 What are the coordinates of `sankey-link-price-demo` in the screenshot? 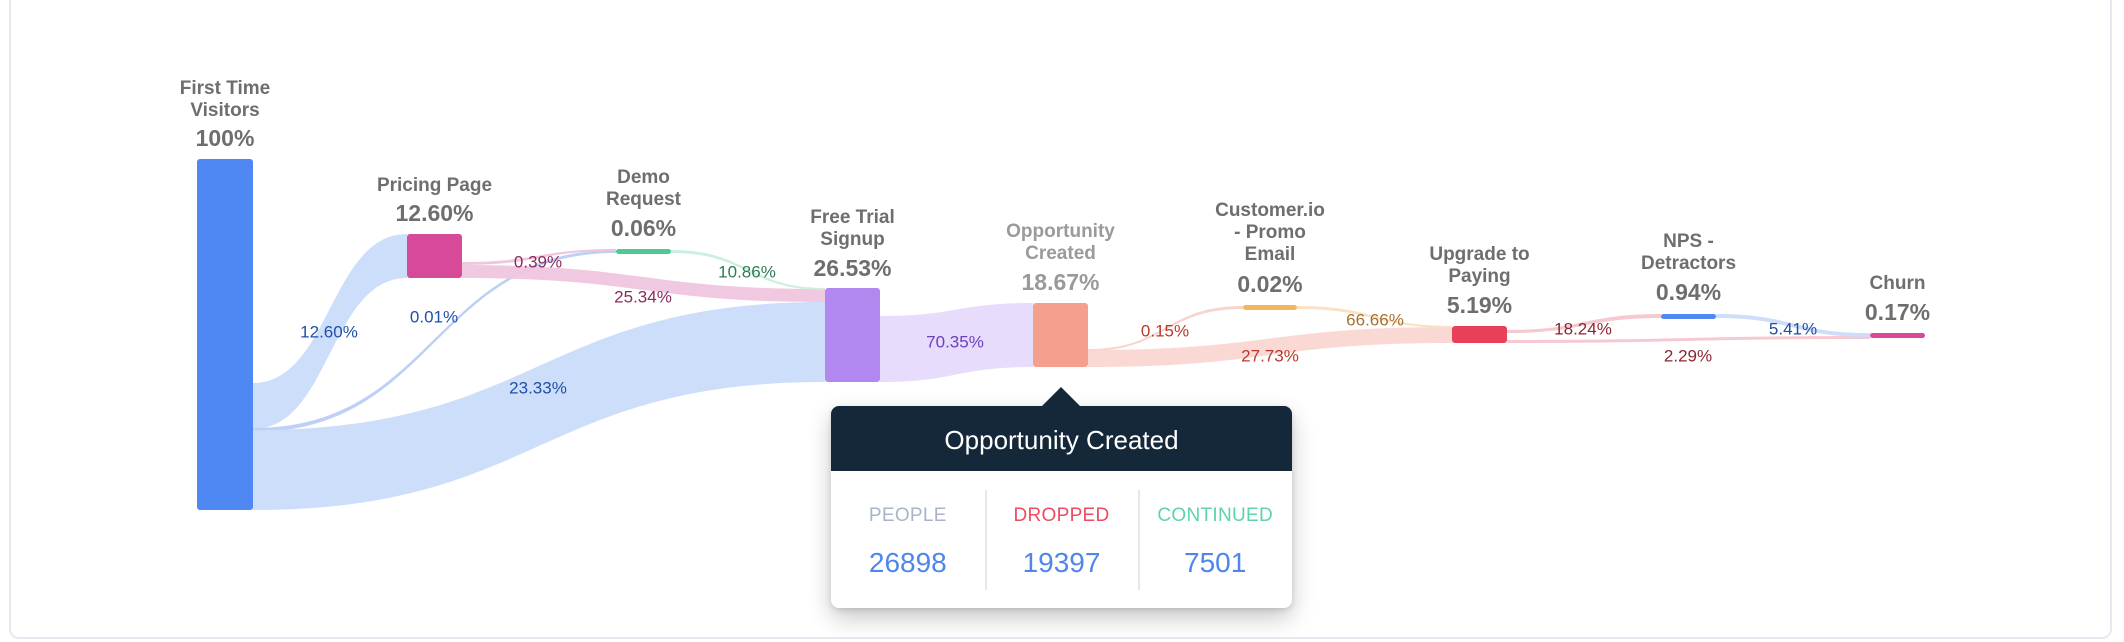 It's located at (539, 257).